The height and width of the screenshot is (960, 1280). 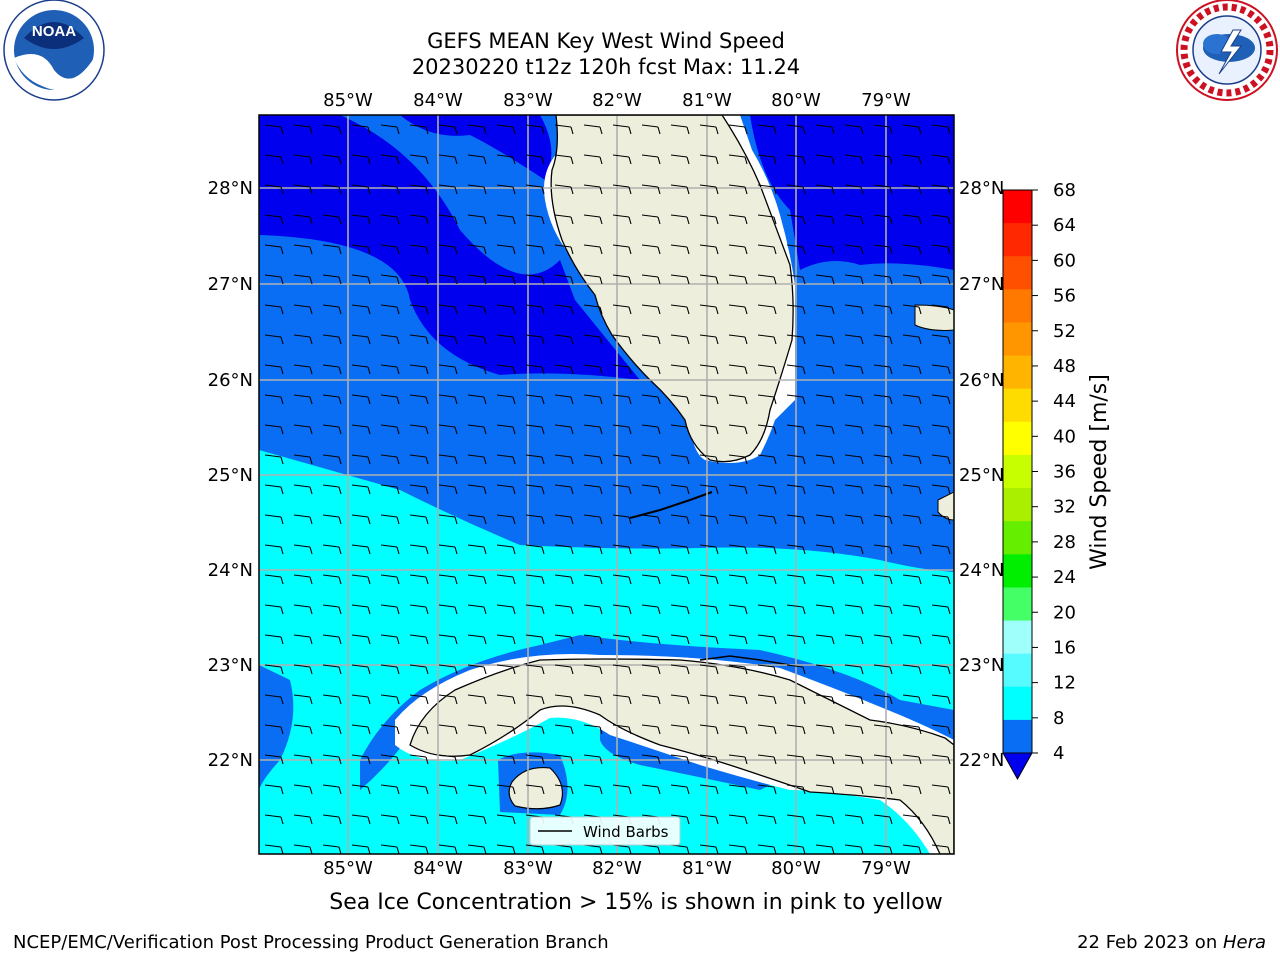 I want to click on lat-label-left: 28°N, so click(x=230, y=188).